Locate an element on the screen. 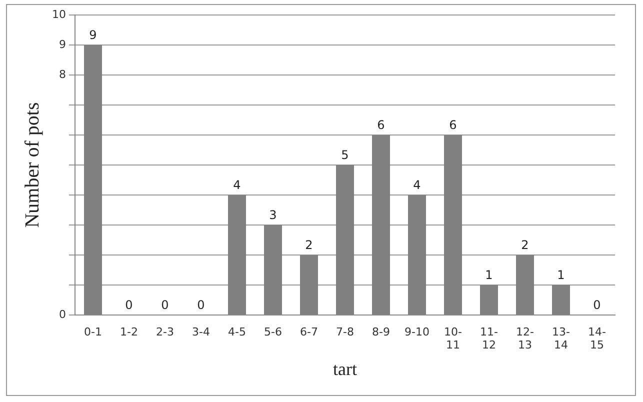 Image resolution: width=643 pixels, height=402 pixels. x-tick-label: 6-7 is located at coordinates (309, 331).